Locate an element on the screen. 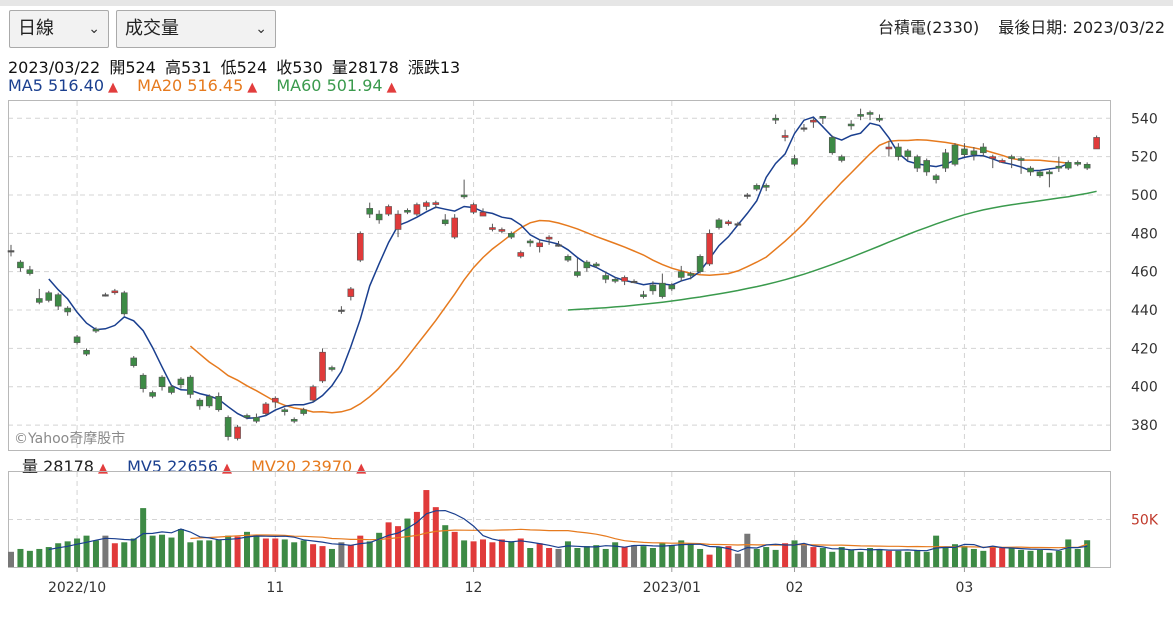  price-tick-label: 440 is located at coordinates (1144, 311).